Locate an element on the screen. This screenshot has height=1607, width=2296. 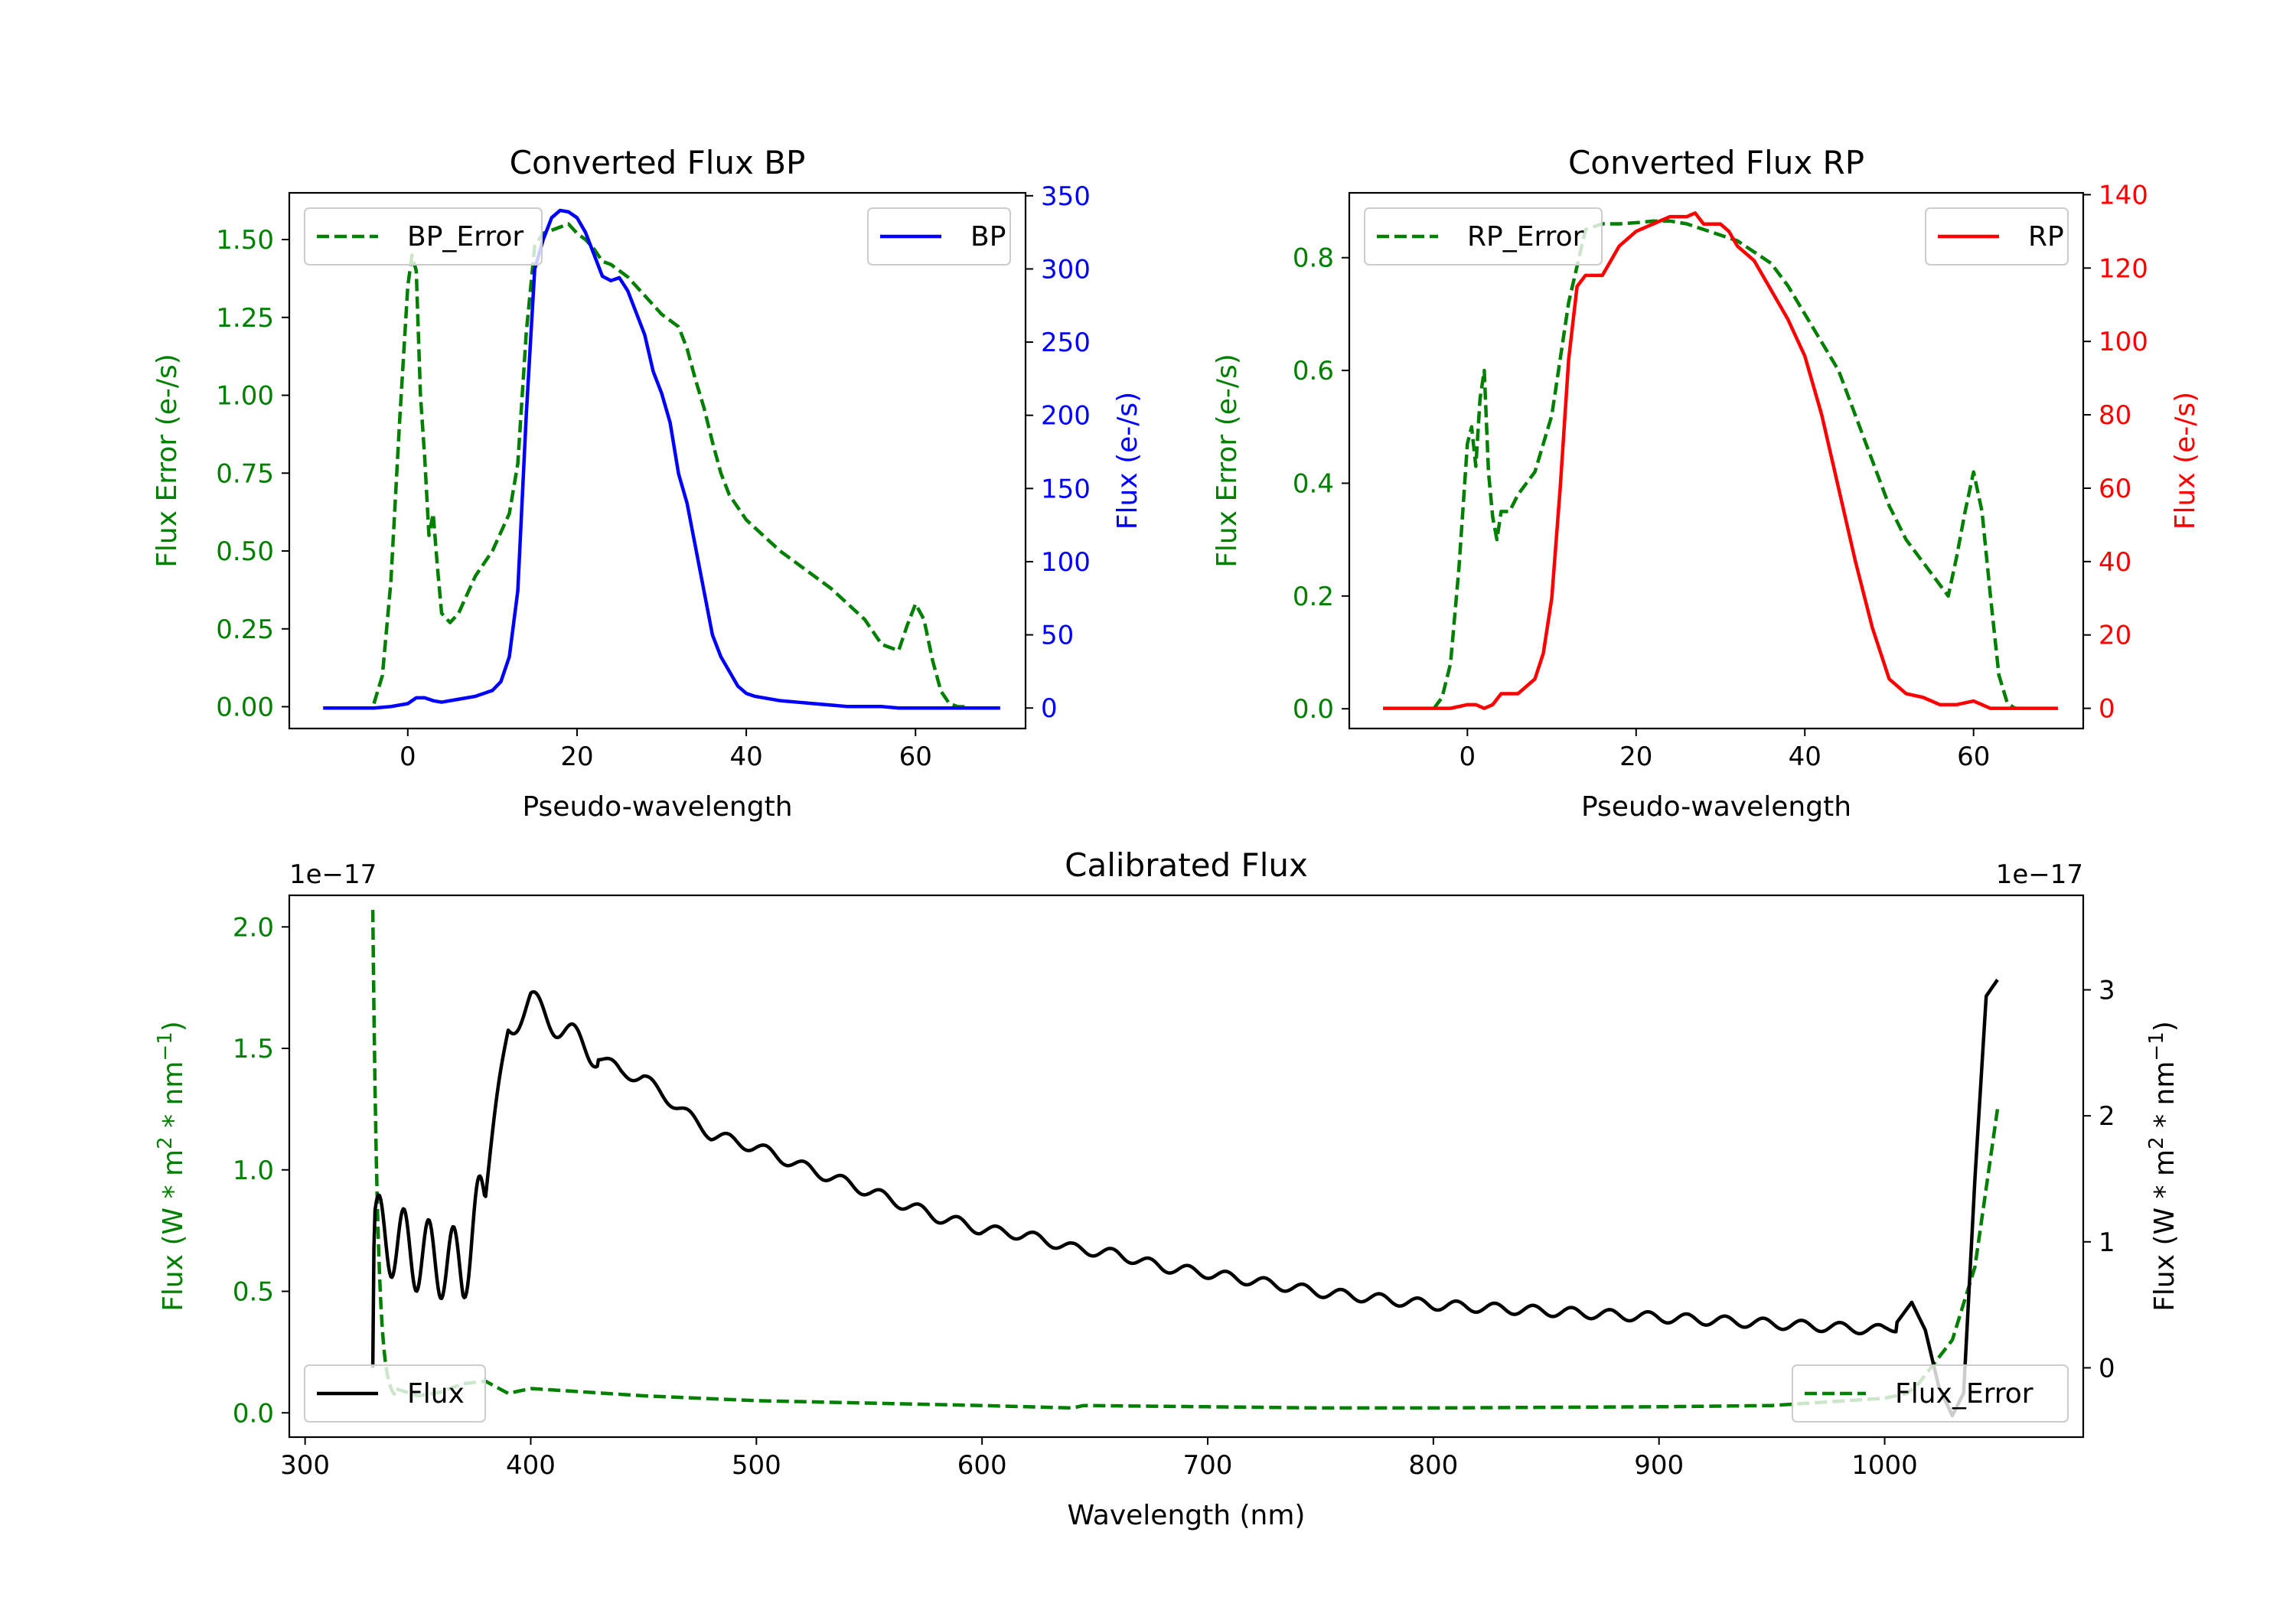
y-right-tick-label: 150 is located at coordinates (1066, 489).